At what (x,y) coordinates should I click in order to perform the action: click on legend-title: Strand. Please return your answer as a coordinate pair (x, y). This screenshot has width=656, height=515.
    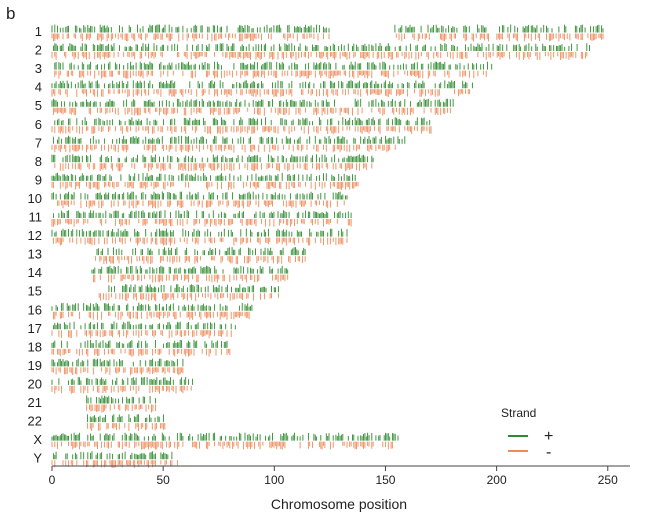
    Looking at the image, I should click on (518, 413).